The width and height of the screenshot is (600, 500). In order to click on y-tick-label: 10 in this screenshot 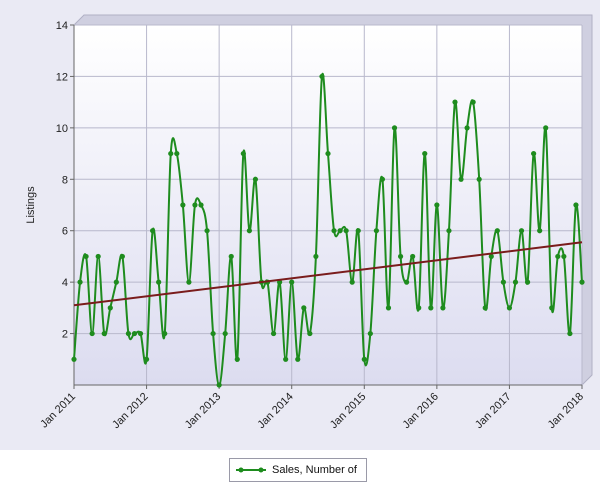, I will do `click(62, 129)`.